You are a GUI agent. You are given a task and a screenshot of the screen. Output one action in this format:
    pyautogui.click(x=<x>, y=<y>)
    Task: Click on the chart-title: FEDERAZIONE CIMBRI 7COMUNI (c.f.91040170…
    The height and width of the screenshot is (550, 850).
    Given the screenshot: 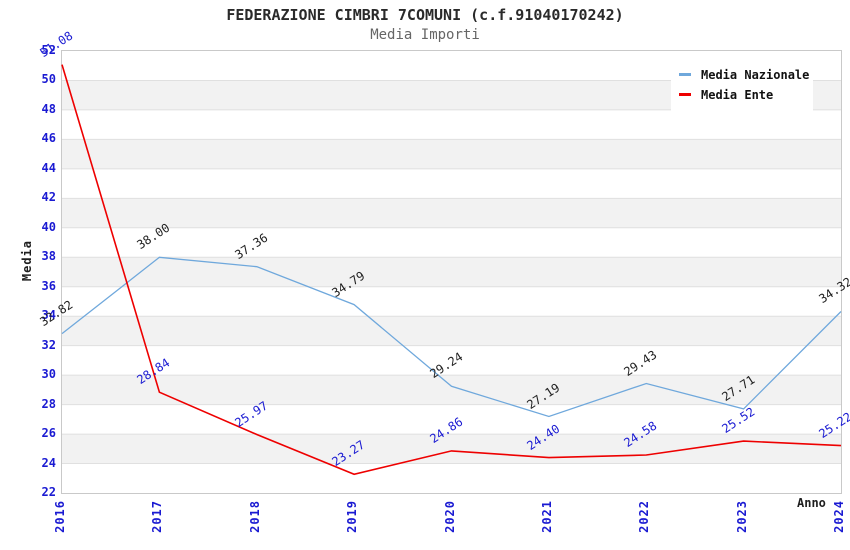 What is the action you would take?
    pyautogui.click(x=425, y=15)
    